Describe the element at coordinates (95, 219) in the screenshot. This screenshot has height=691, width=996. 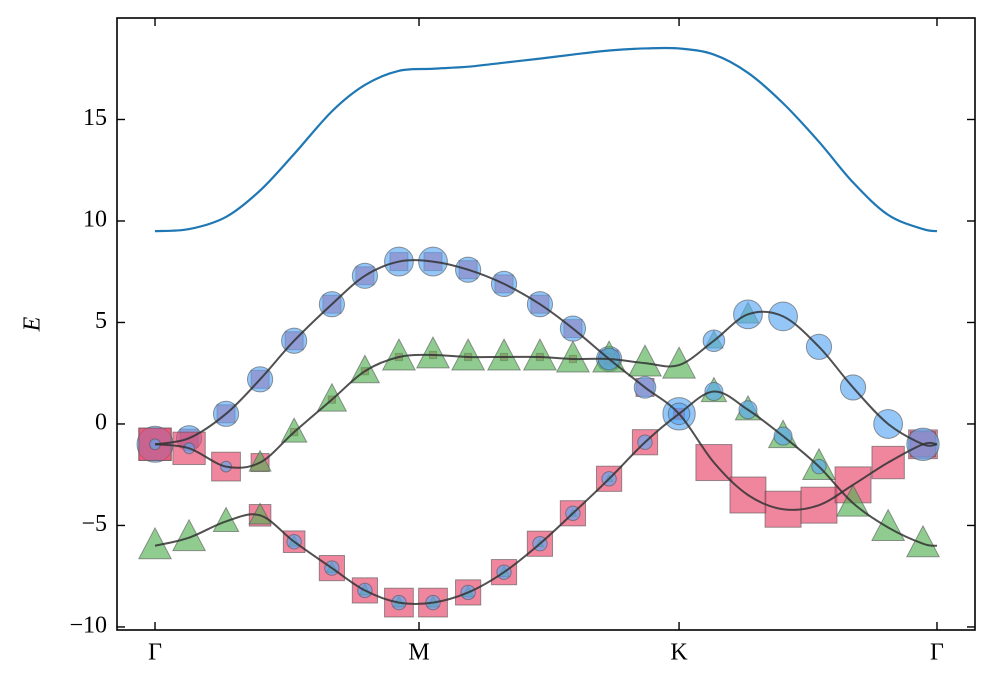
I see `y-tick-label: 10` at that location.